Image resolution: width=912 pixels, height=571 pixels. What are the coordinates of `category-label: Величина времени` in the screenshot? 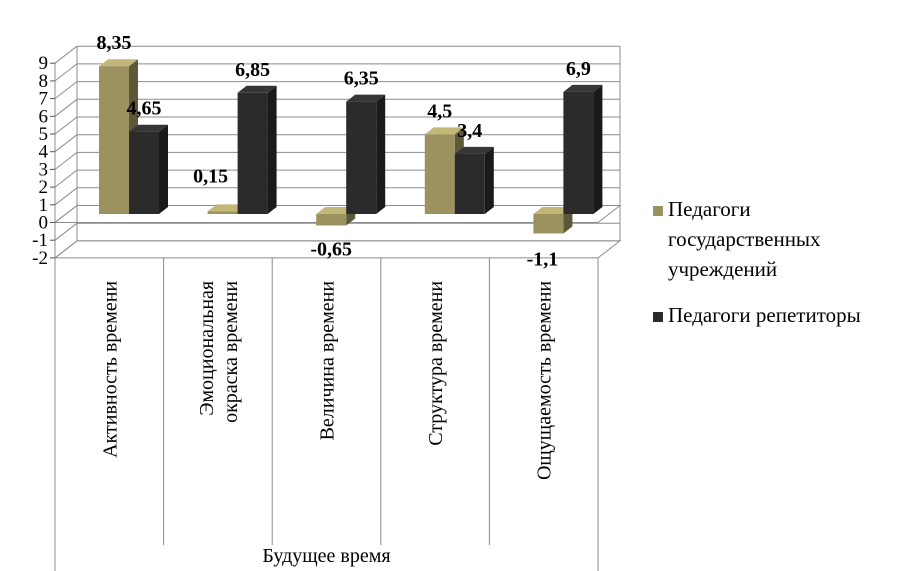 It's located at (328, 361).